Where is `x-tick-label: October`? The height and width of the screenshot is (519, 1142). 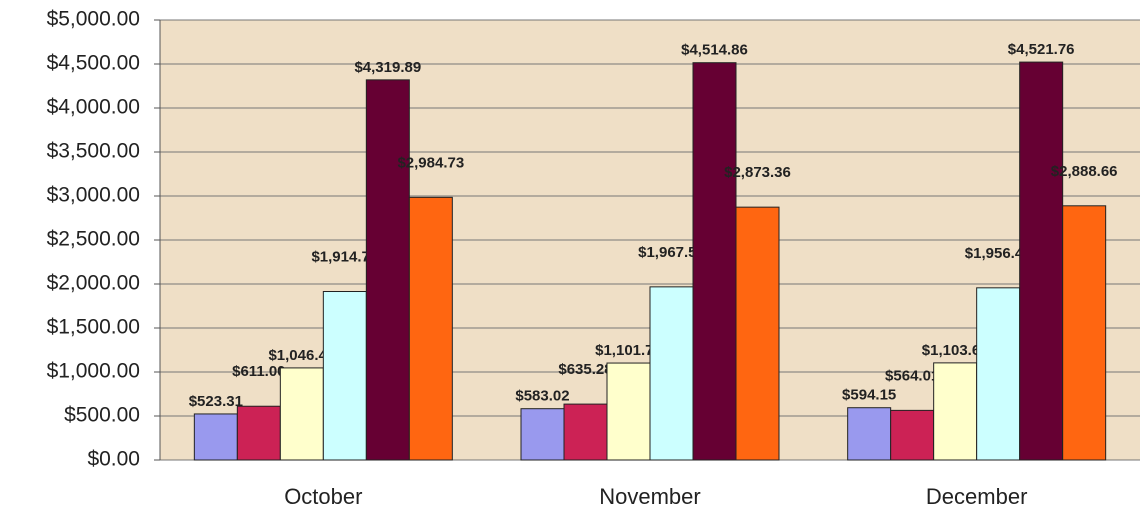
x-tick-label: October is located at coordinates (323, 496).